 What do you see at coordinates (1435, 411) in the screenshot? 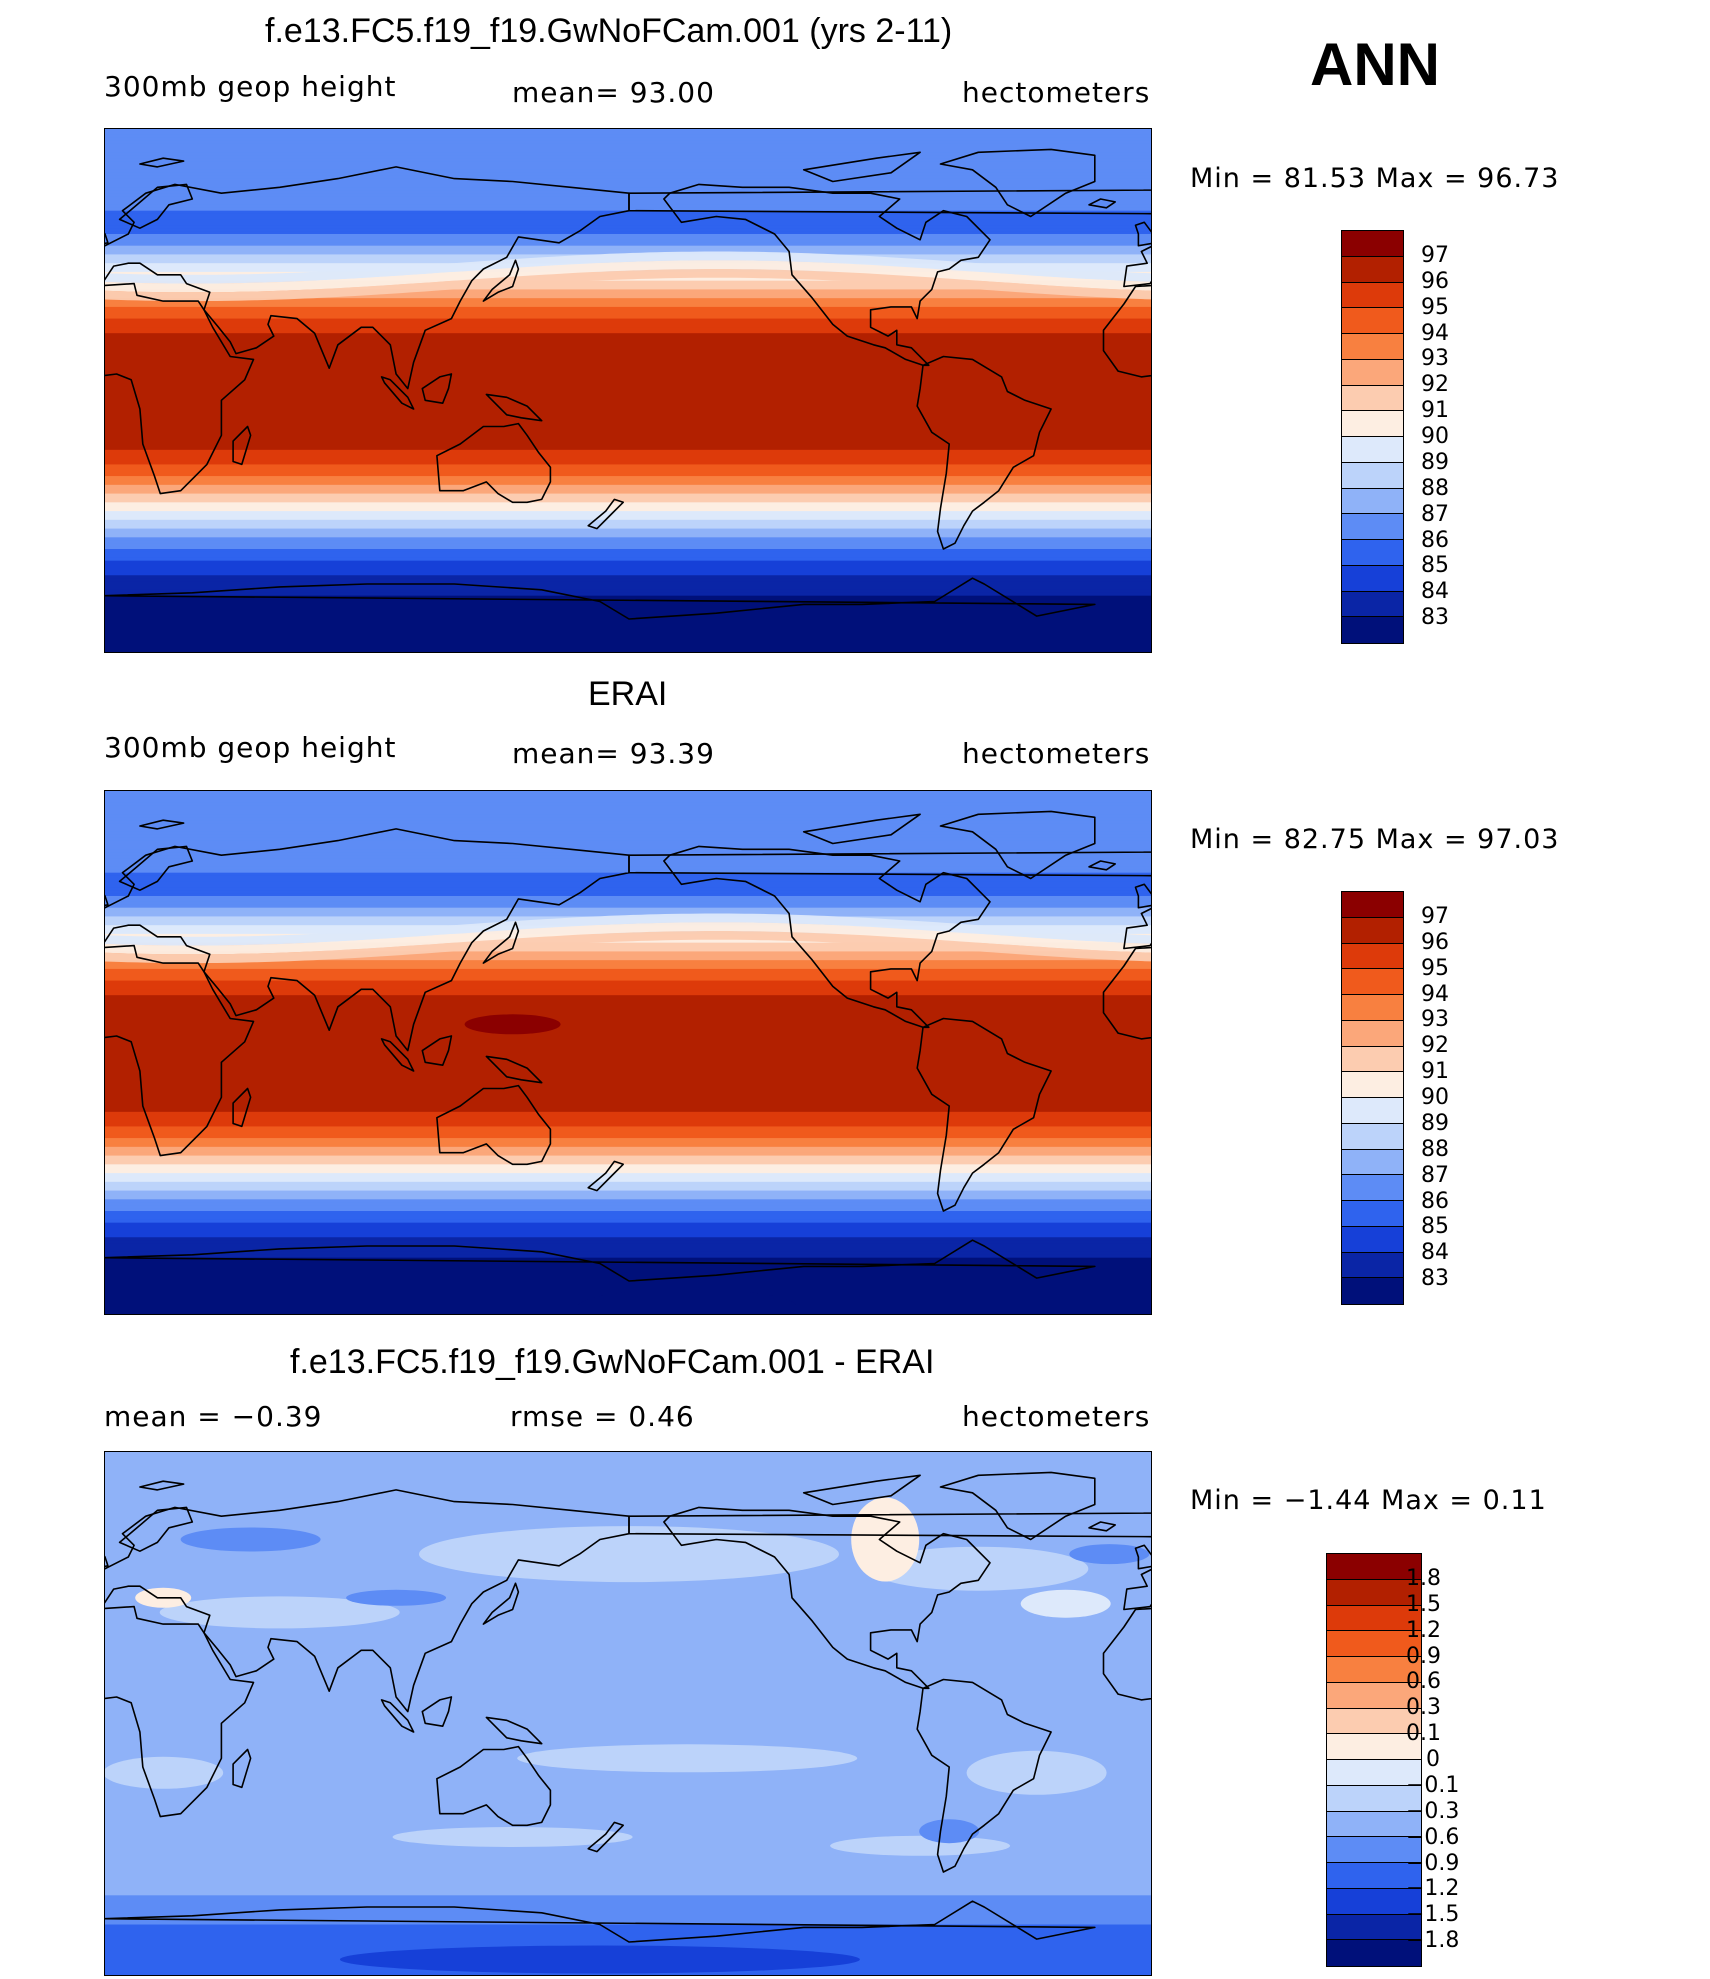
I see `colorbar-tick-label: 91` at bounding box center [1435, 411].